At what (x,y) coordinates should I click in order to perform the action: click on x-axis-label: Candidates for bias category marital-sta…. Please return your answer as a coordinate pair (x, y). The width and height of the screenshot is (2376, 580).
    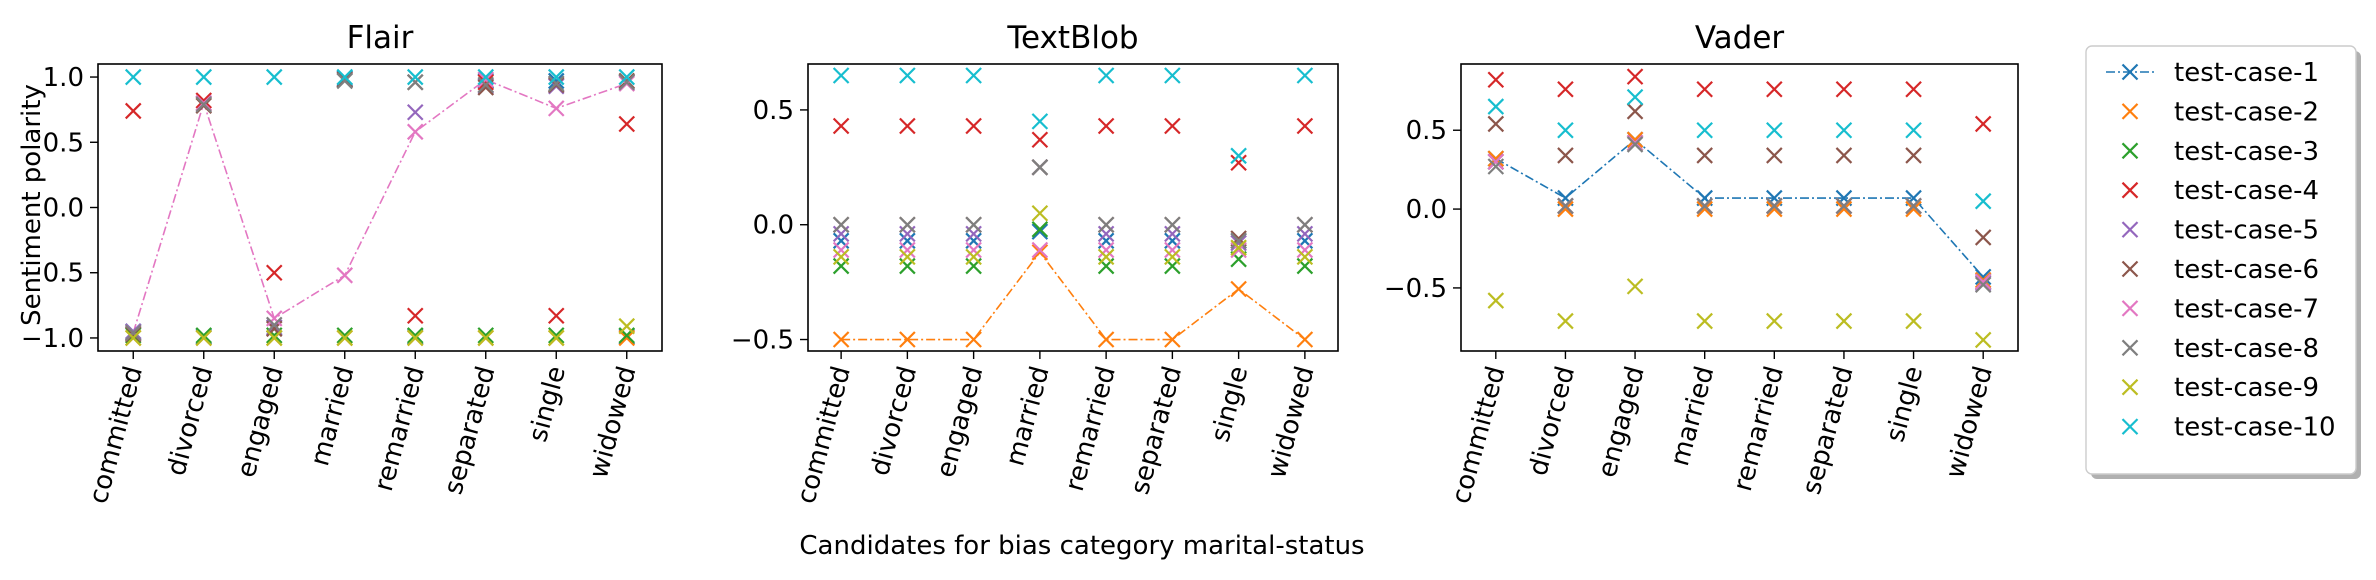
    Looking at the image, I should click on (1081, 546).